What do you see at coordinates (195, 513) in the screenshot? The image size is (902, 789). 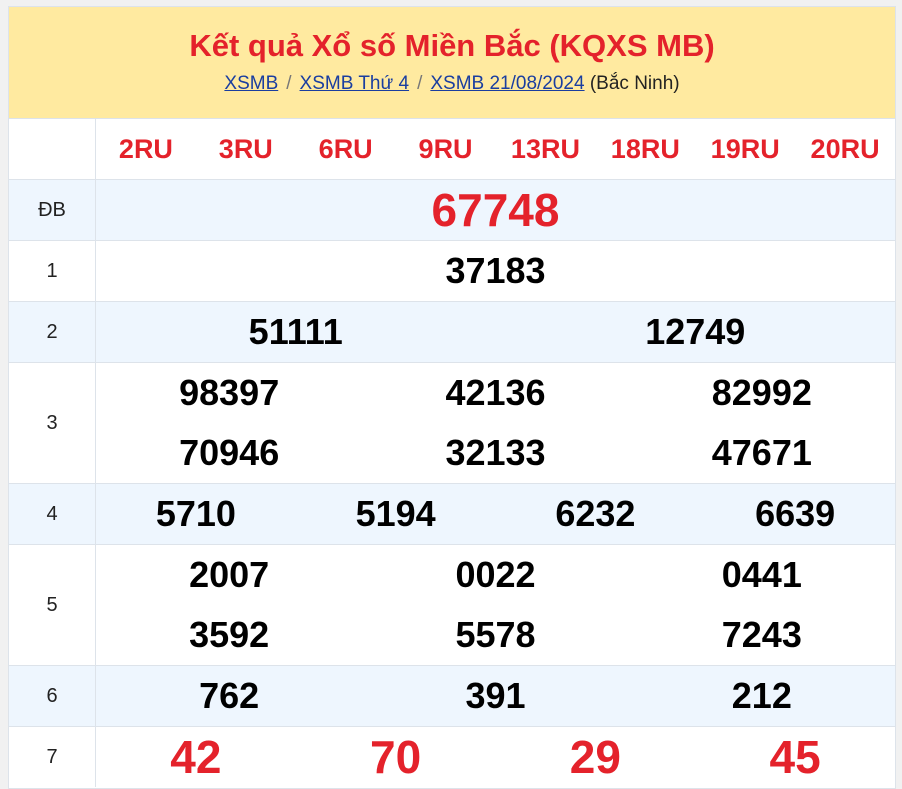 I see `prize-number: 5710` at bounding box center [195, 513].